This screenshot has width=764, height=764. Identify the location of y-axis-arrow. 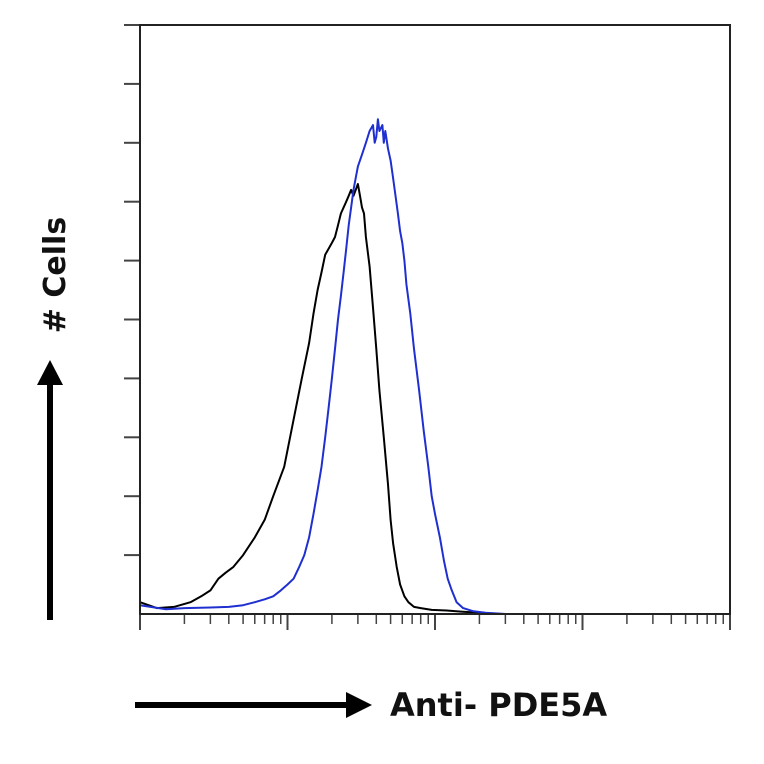
(50, 490).